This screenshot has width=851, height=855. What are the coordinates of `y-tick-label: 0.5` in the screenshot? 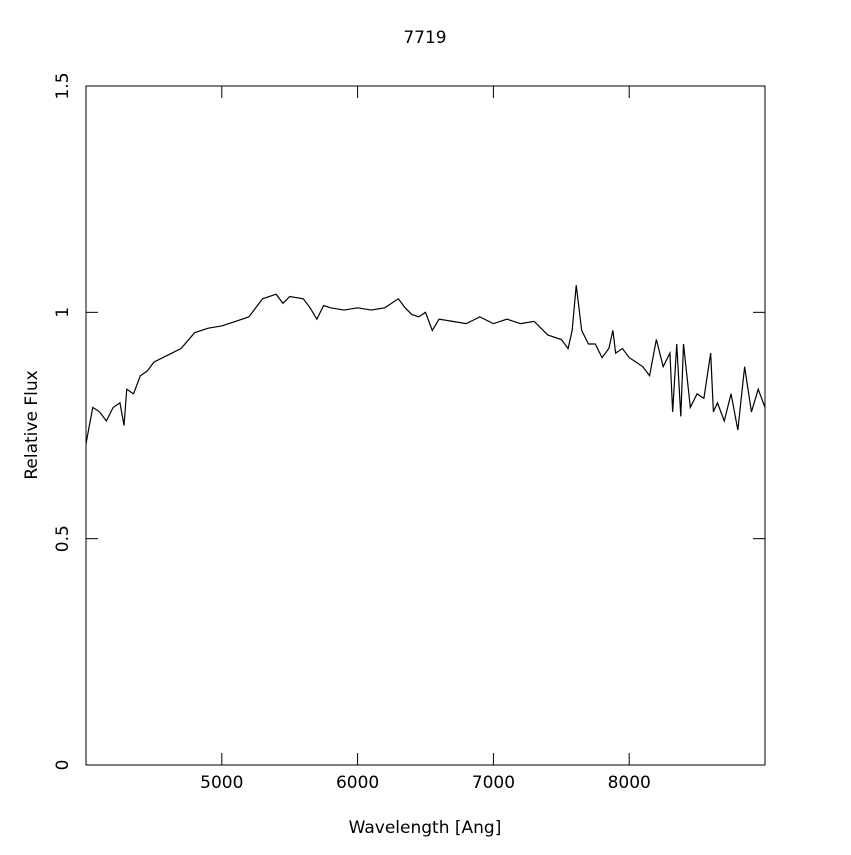 It's located at (63, 538).